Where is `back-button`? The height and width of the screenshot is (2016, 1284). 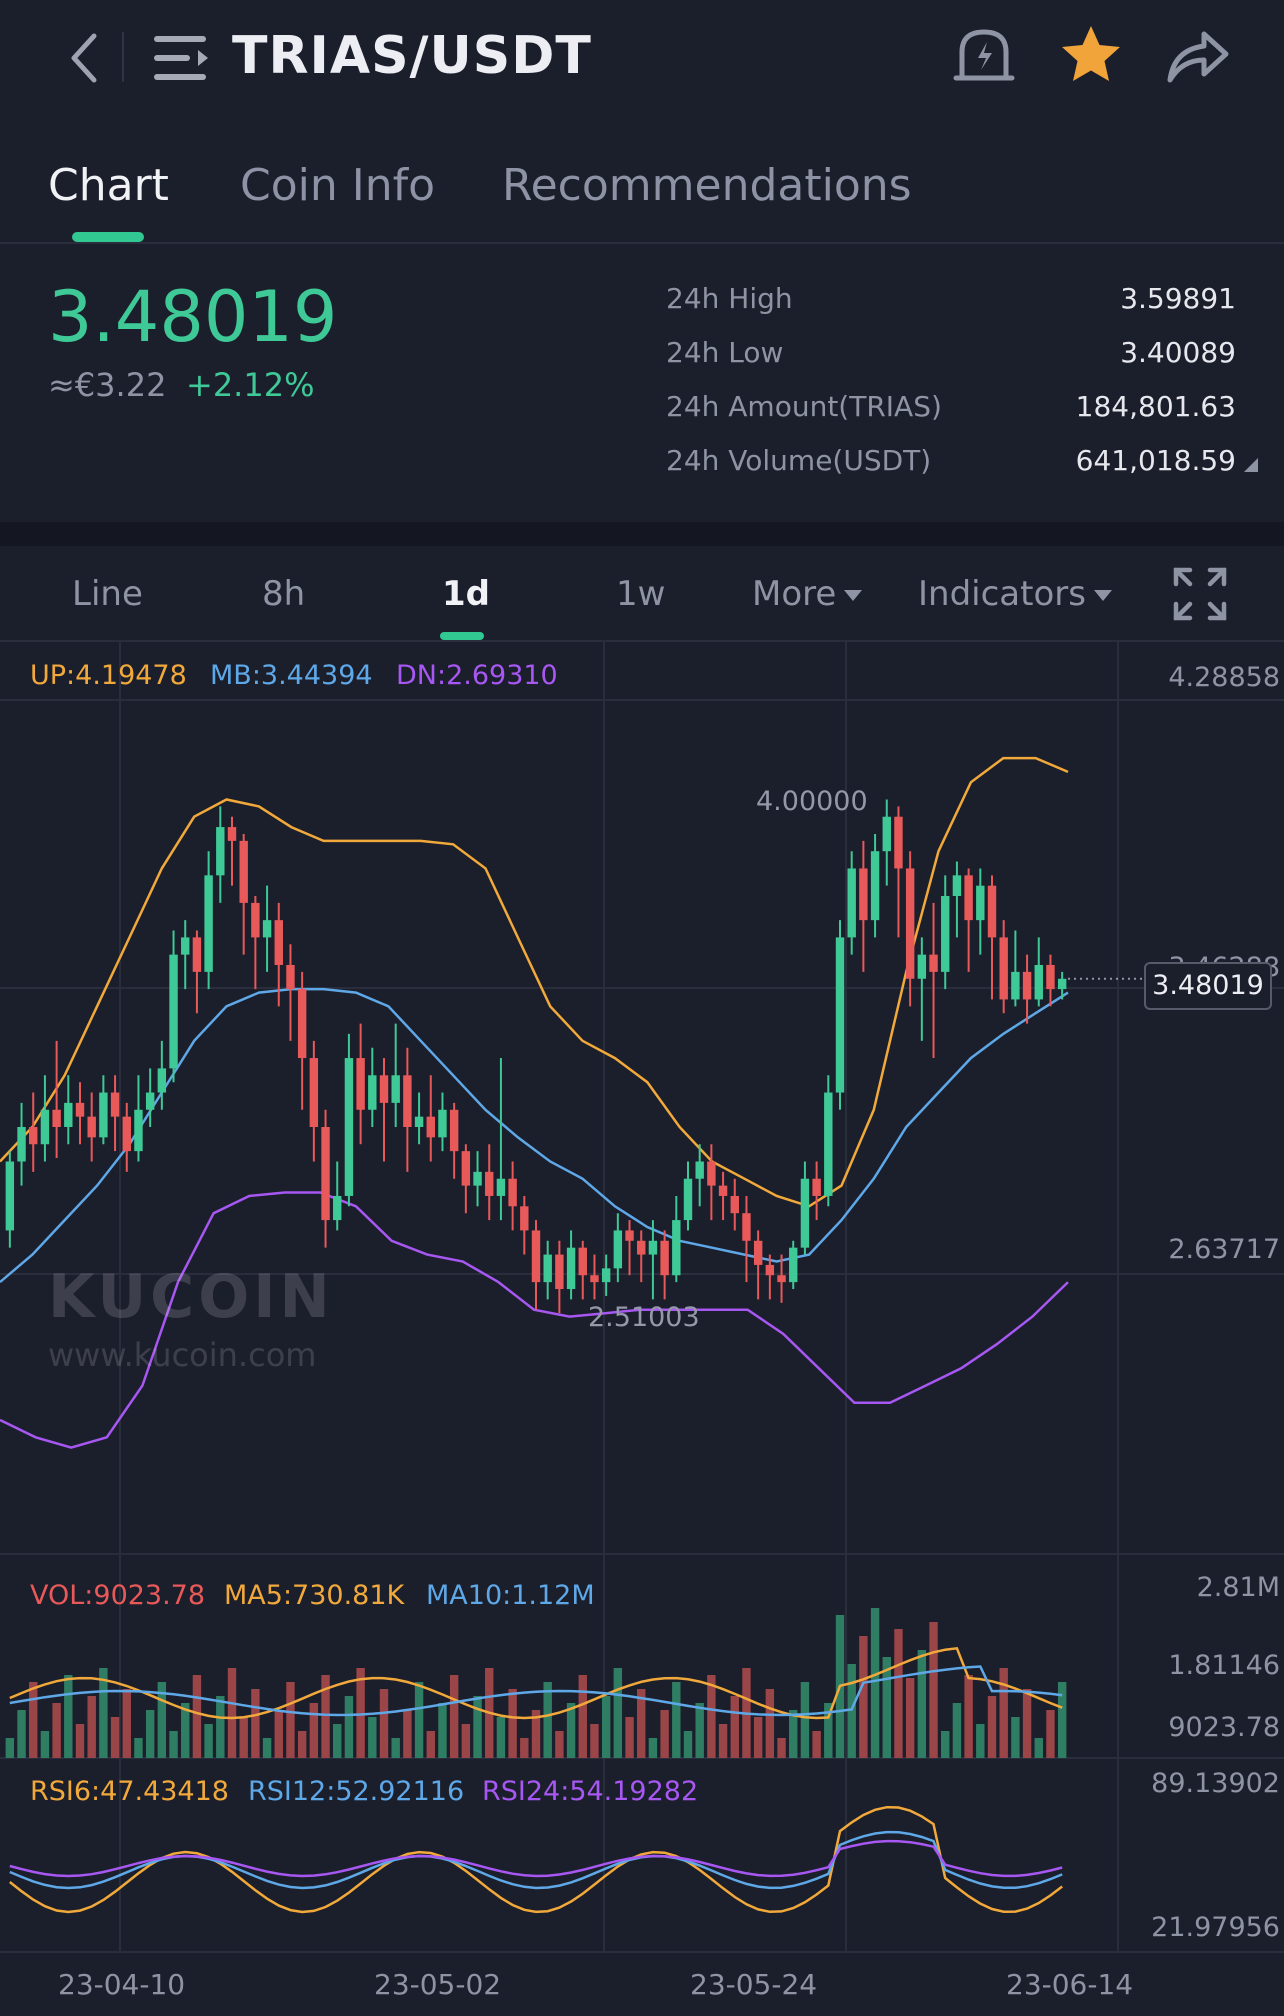 back-button is located at coordinates (85, 58).